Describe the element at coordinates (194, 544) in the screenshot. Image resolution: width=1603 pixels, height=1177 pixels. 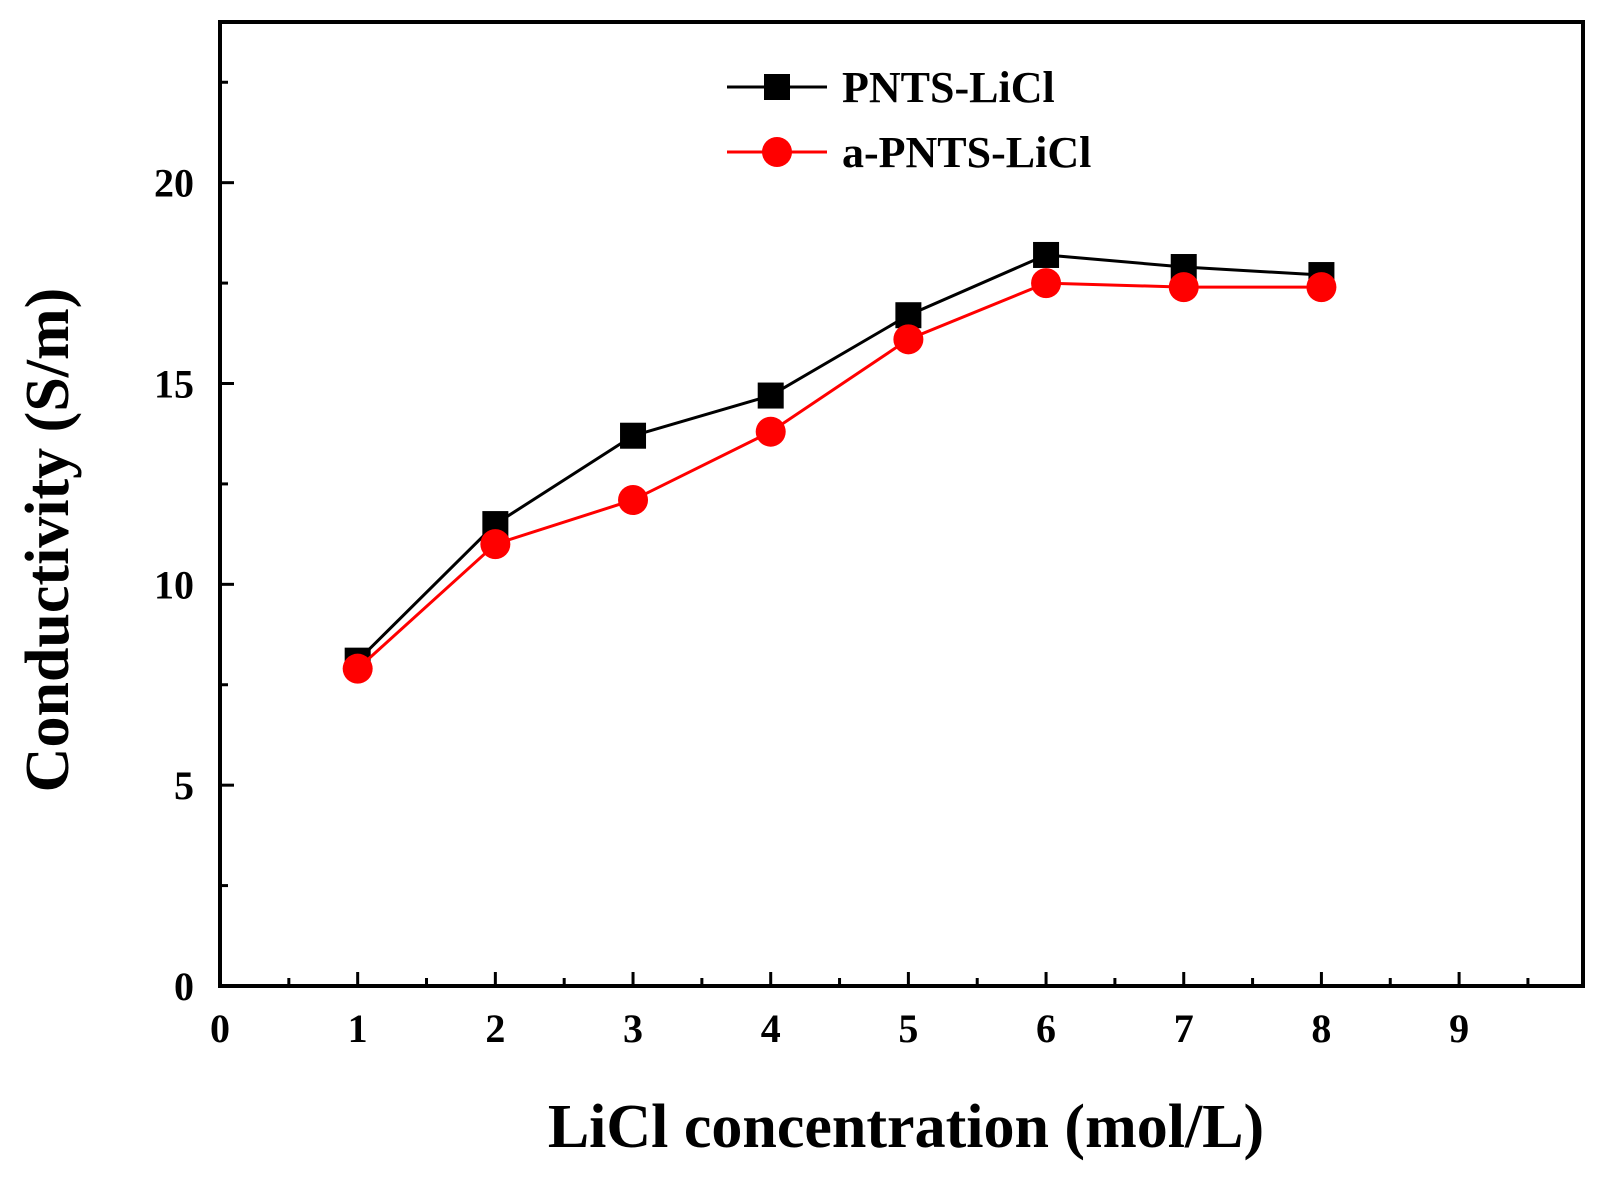
I see `y-axis-ticks: 0 5 10 15 20` at that location.